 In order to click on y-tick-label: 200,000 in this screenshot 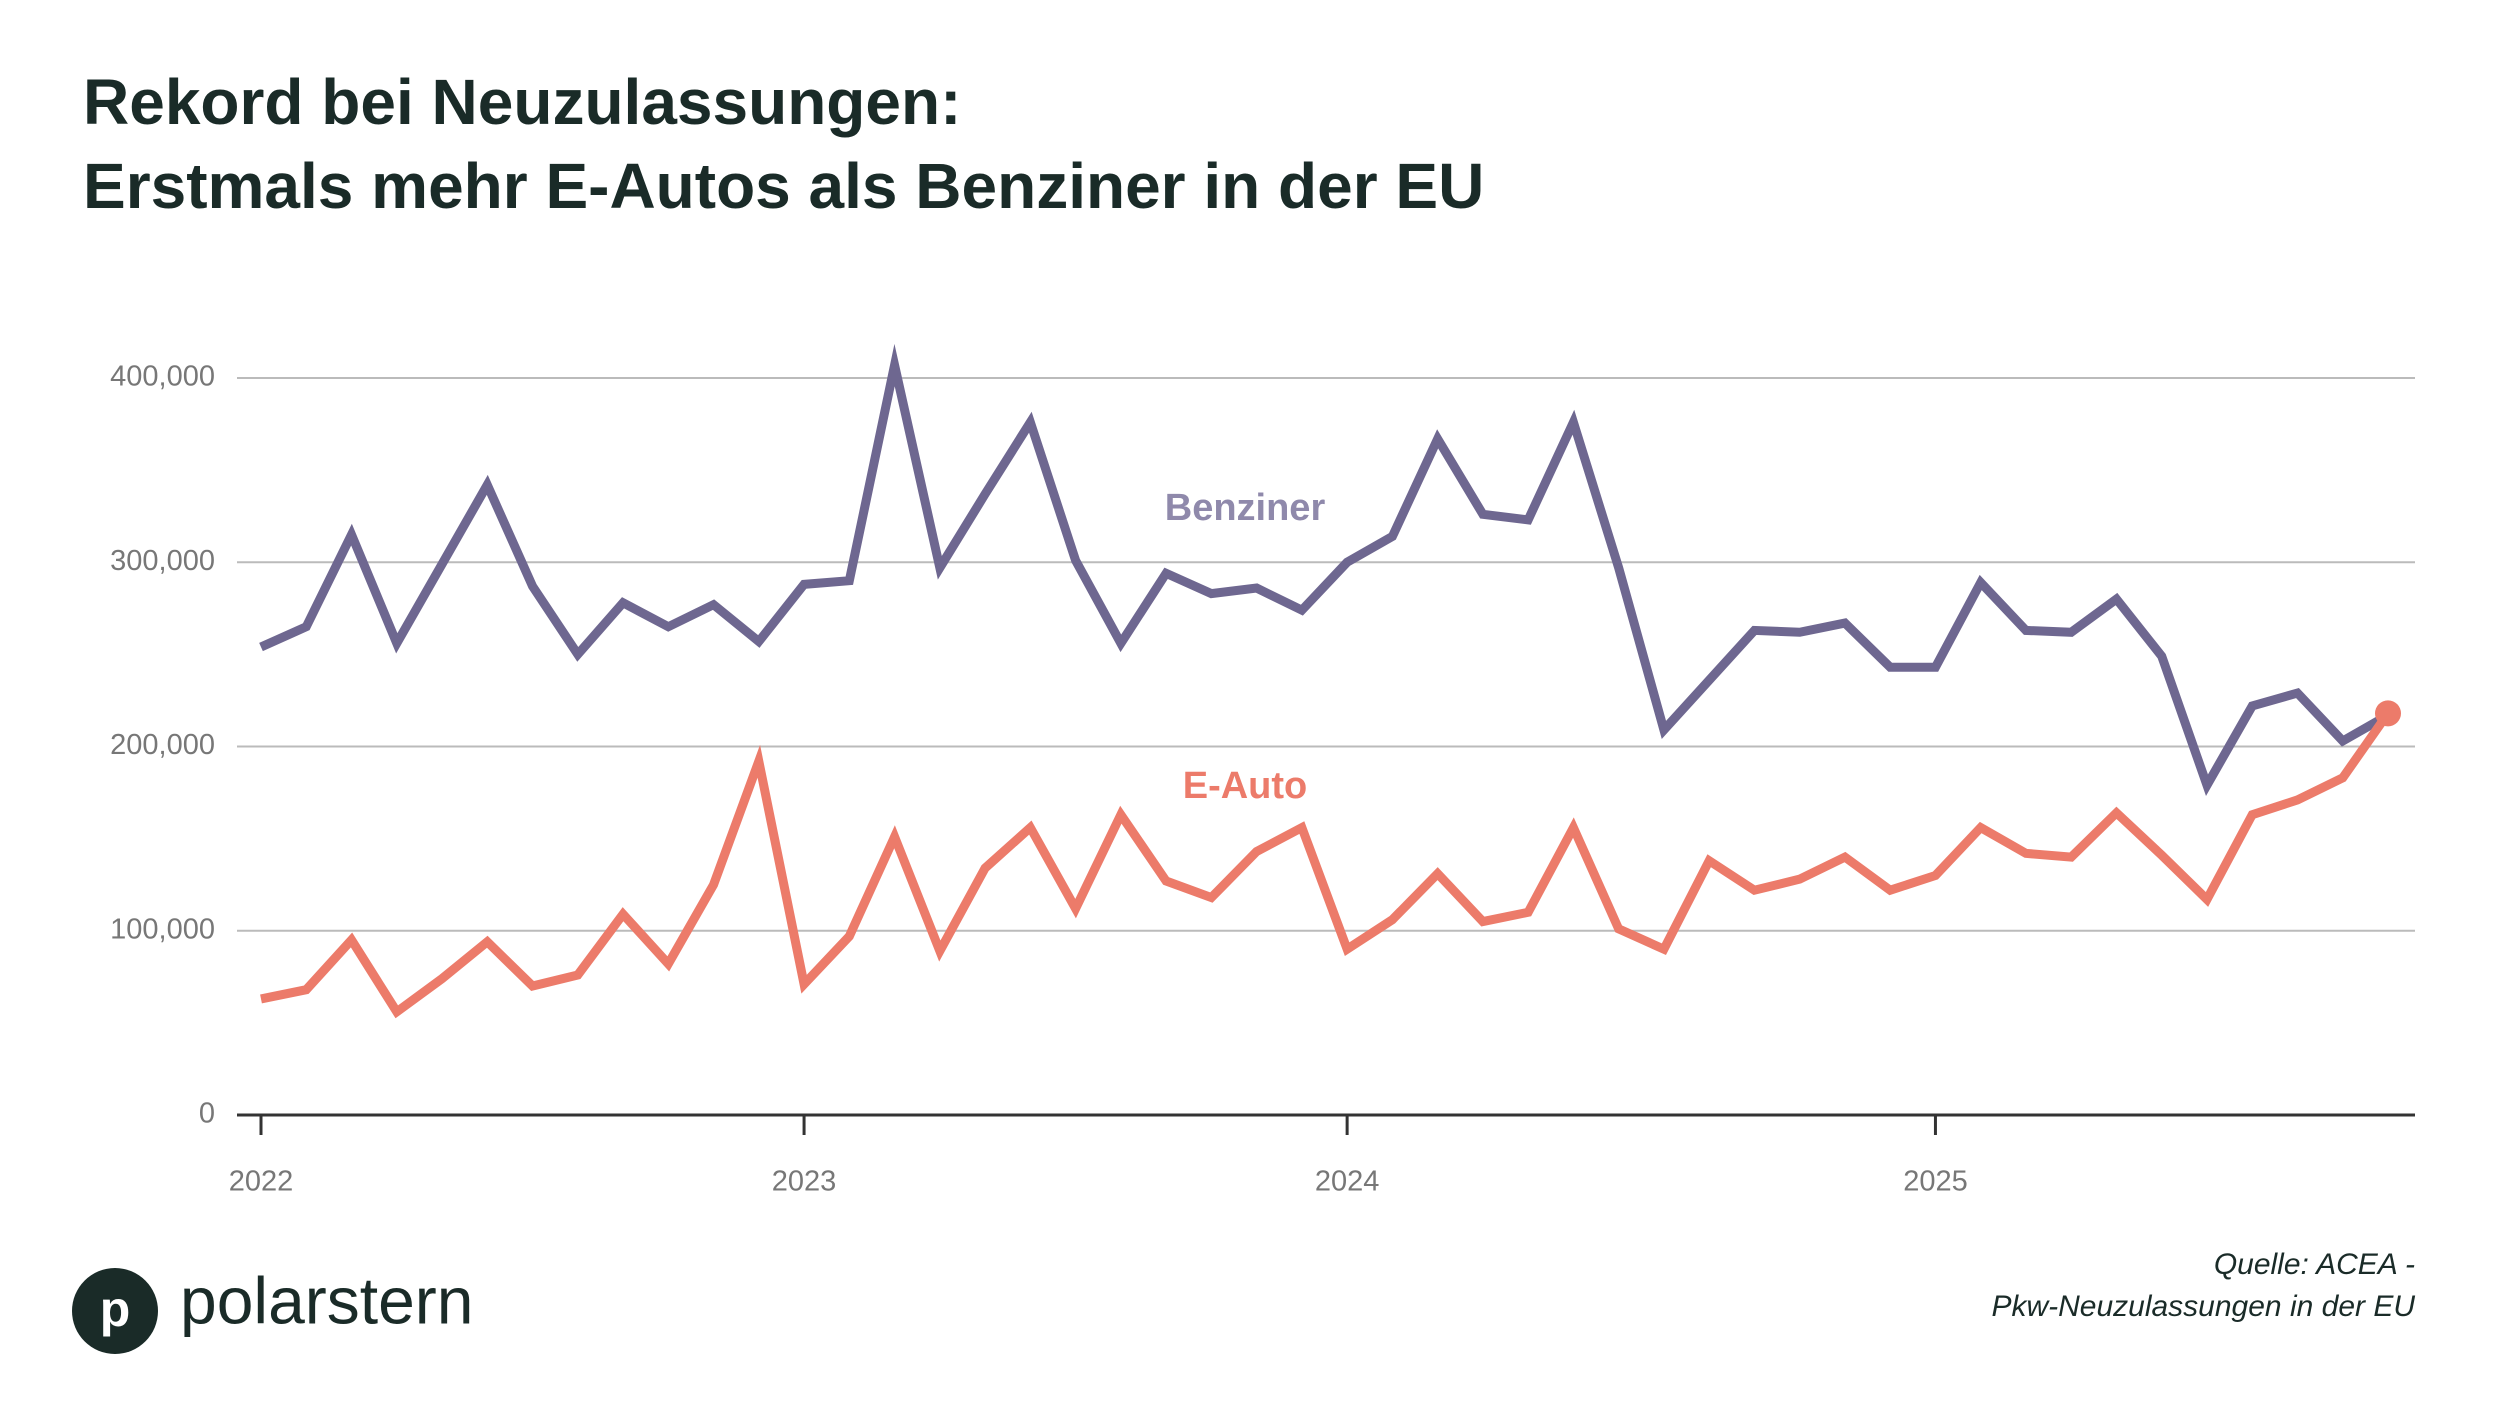, I will do `click(162, 745)`.